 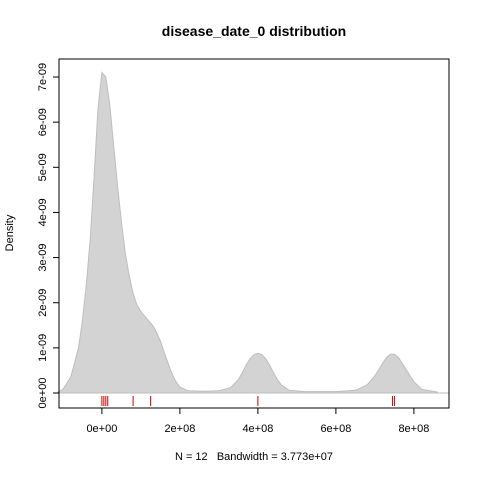 I want to click on y-tick-label: 7e-09, so click(x=43, y=77).